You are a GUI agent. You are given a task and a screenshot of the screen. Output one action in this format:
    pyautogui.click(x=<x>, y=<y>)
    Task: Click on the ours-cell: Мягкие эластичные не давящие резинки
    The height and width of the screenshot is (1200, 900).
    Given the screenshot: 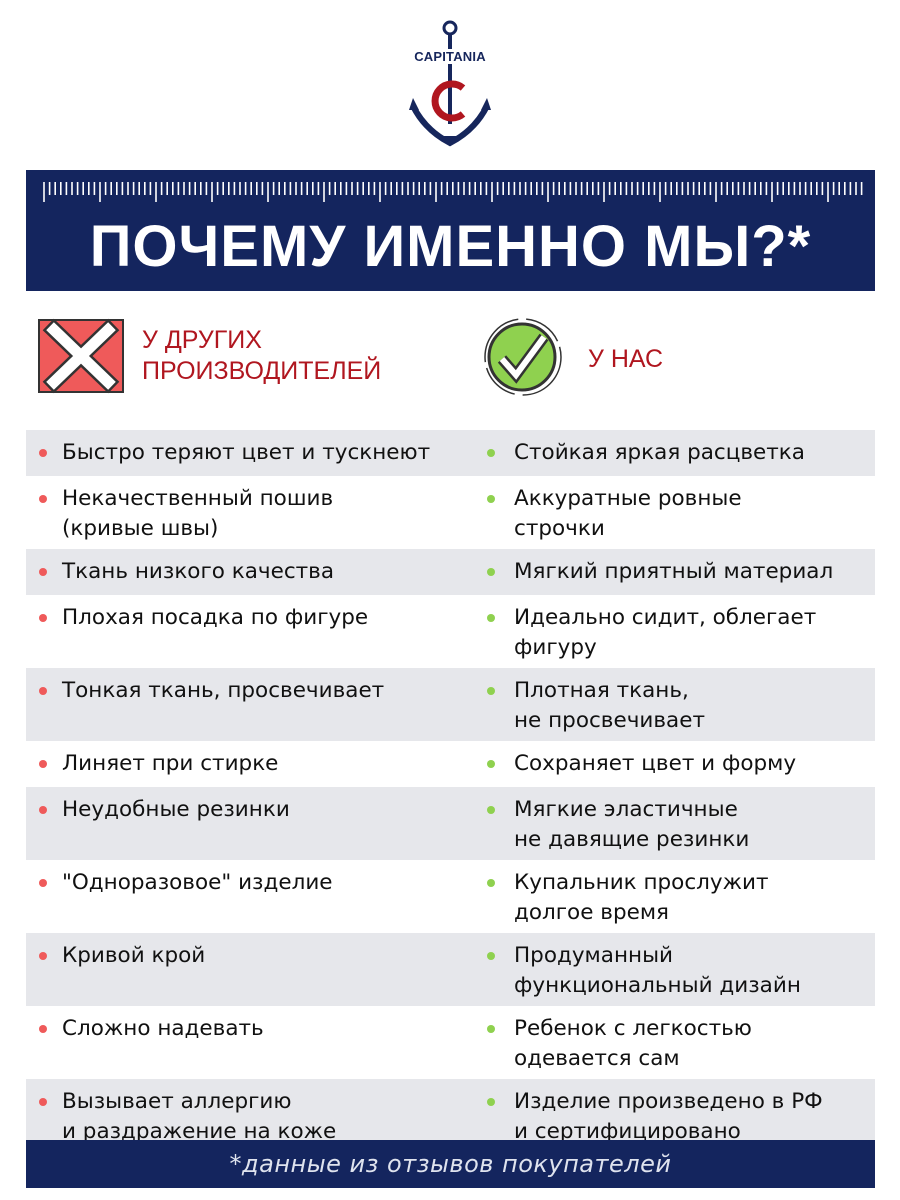 What is the action you would take?
    pyautogui.click(x=676, y=823)
    